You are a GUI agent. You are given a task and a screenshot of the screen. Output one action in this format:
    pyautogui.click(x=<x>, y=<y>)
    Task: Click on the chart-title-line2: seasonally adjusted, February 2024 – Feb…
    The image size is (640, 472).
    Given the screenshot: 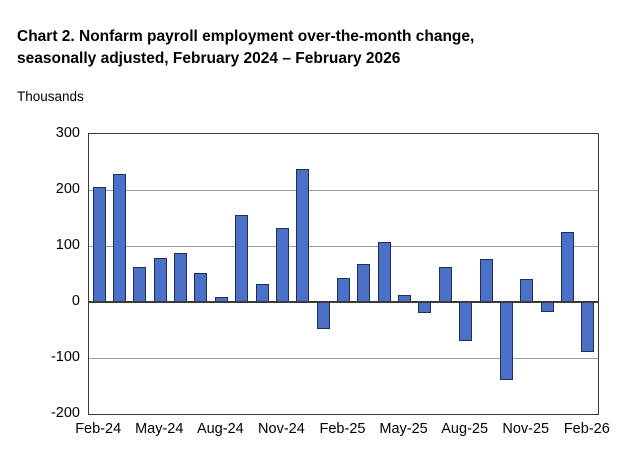 What is the action you would take?
    pyautogui.click(x=209, y=58)
    